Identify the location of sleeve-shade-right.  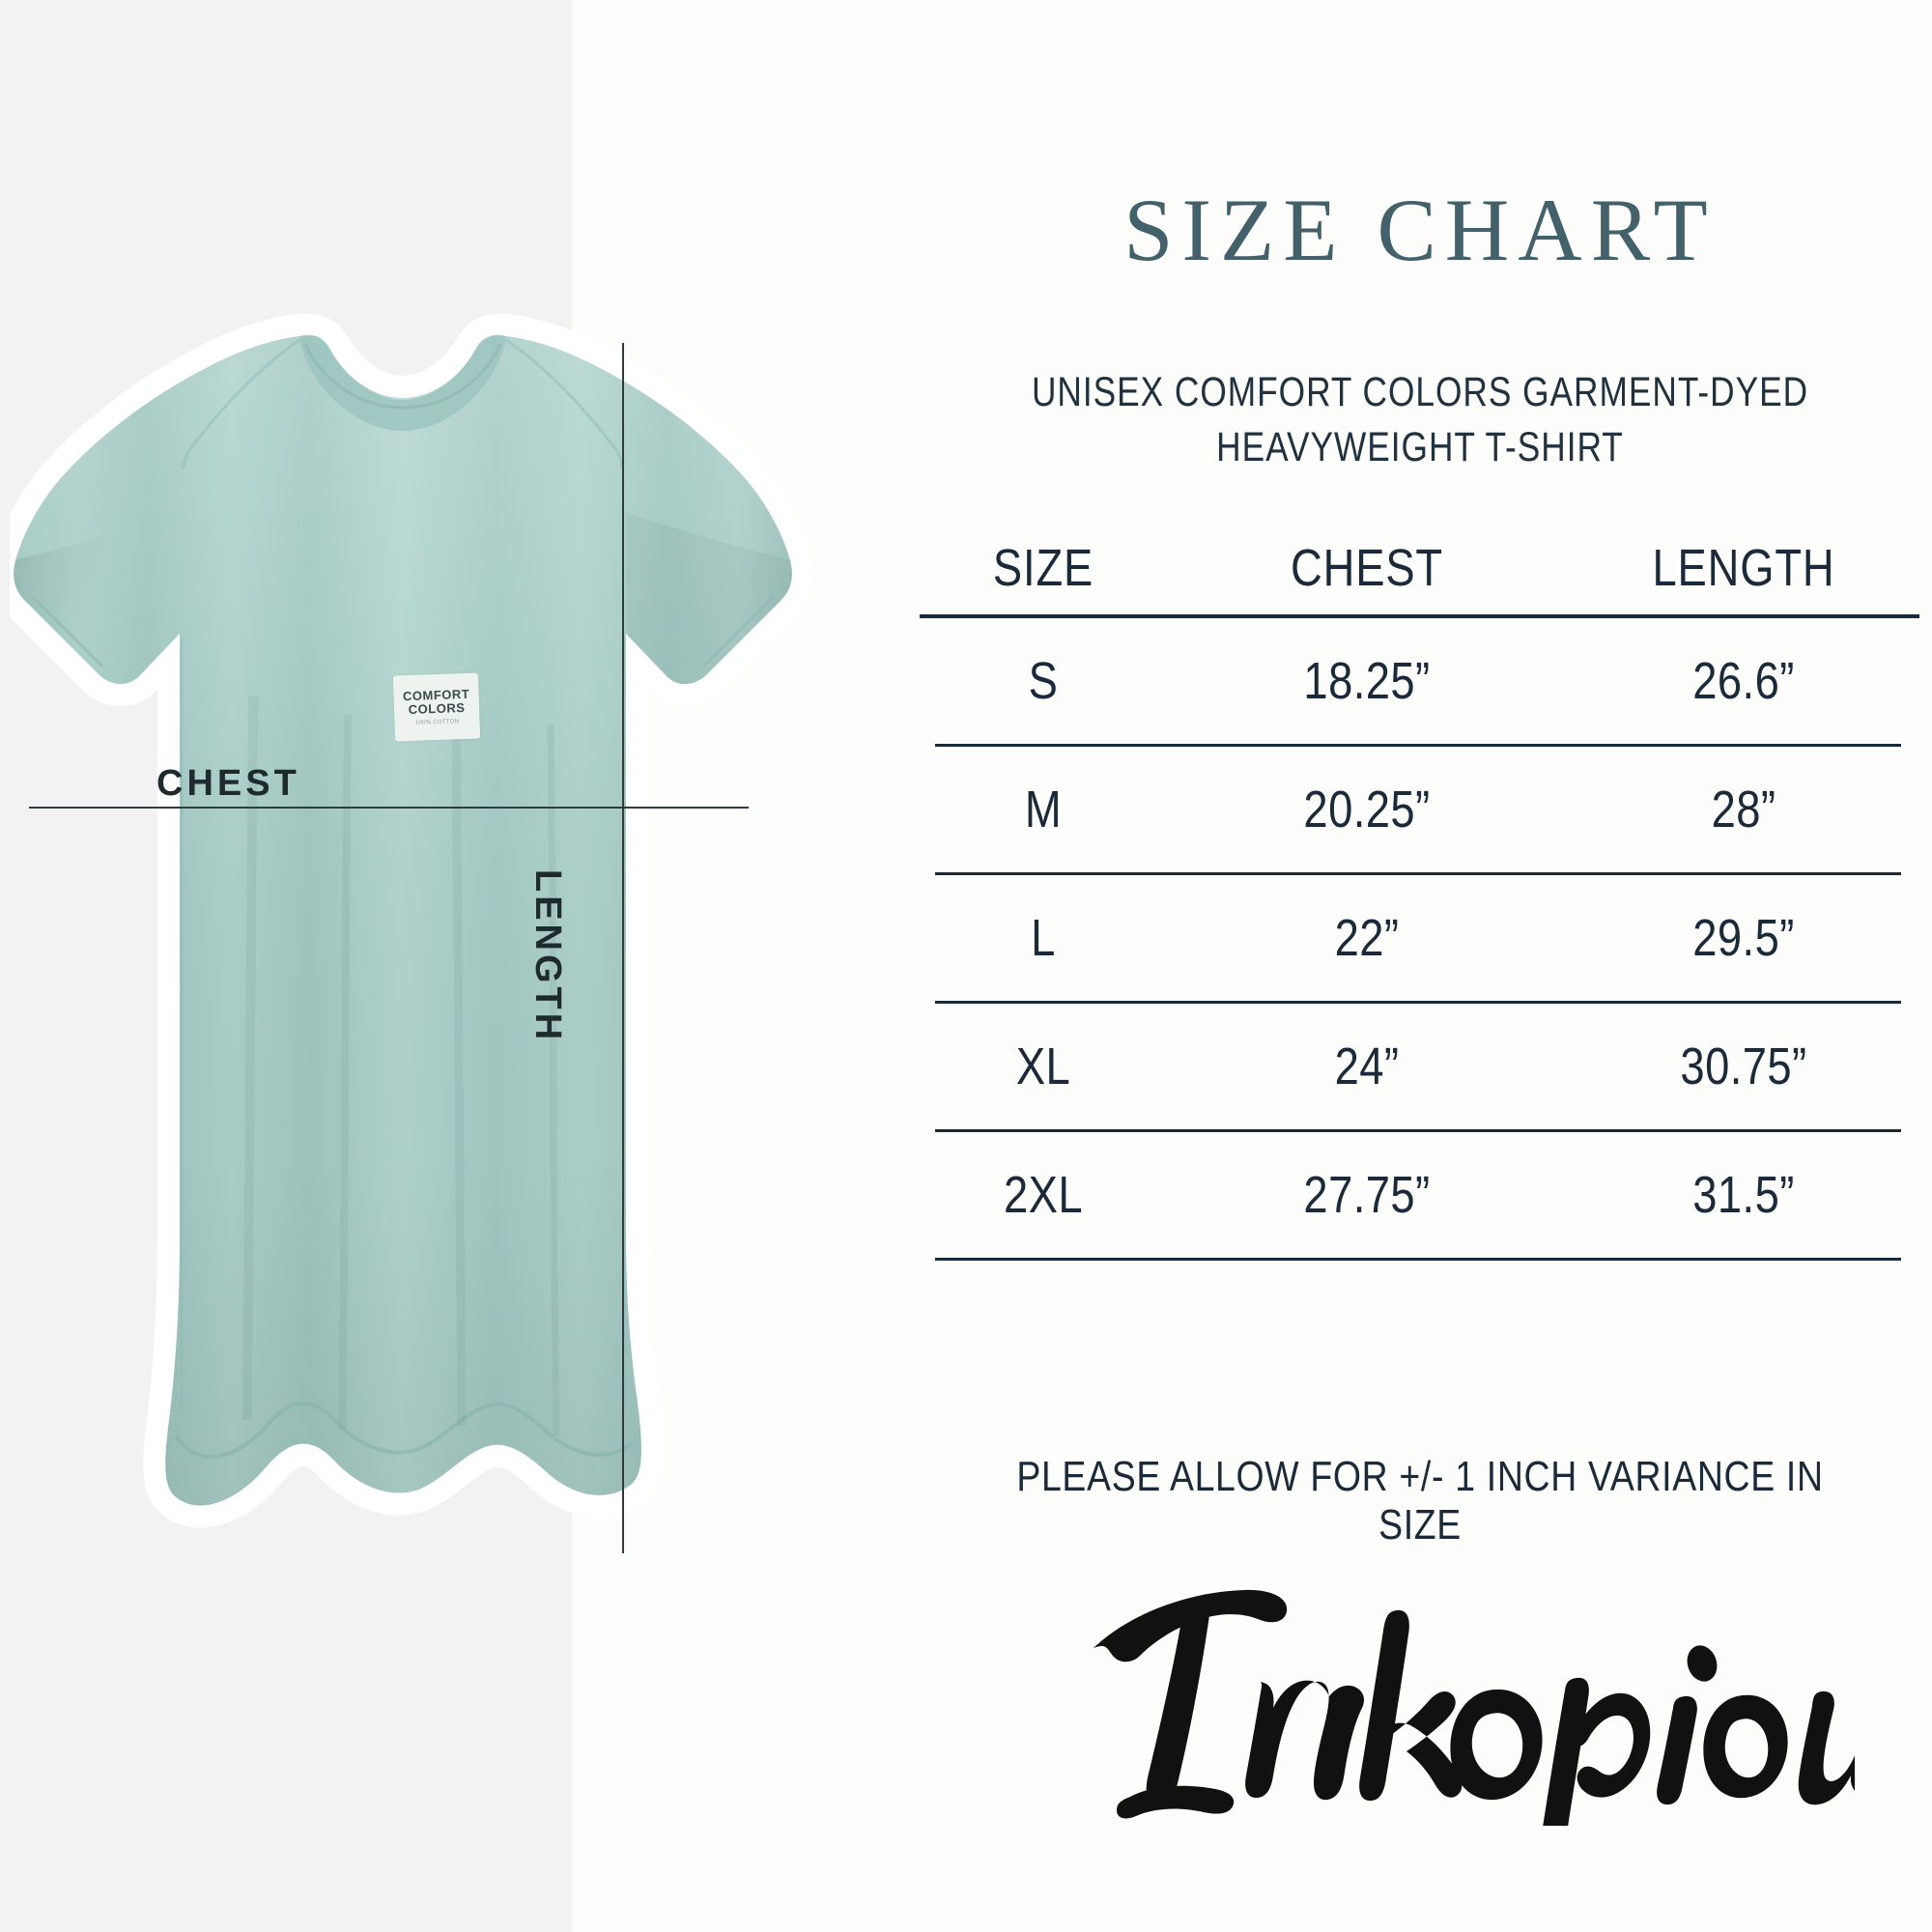
(709, 598).